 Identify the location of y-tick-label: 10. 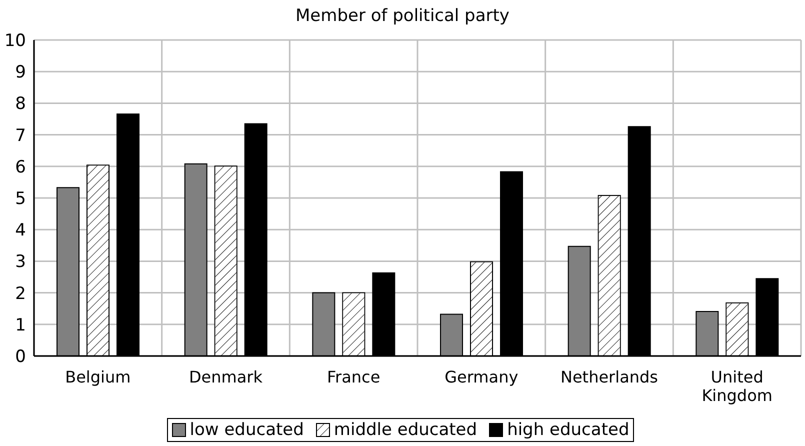
(15, 41).